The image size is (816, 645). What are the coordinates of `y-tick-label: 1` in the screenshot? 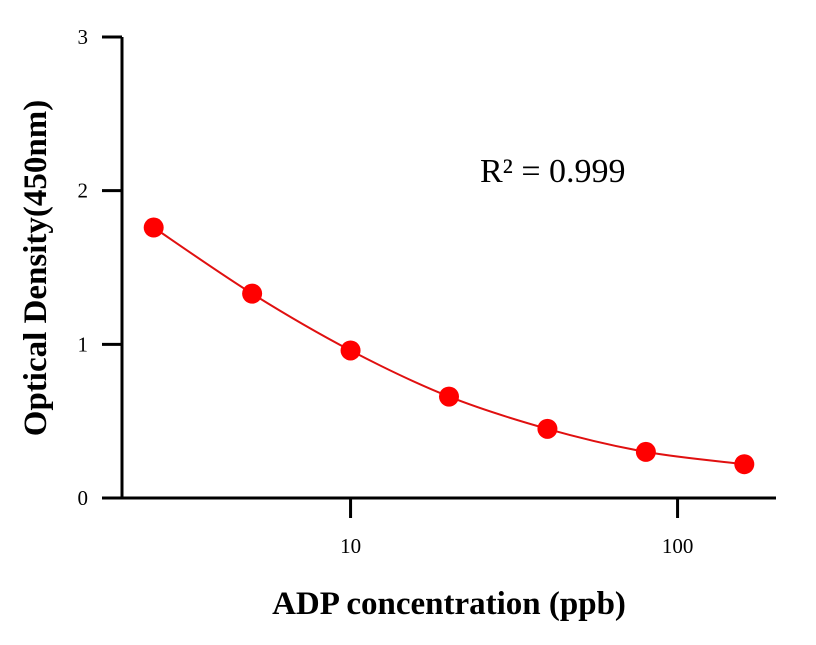 It's located at (83, 344).